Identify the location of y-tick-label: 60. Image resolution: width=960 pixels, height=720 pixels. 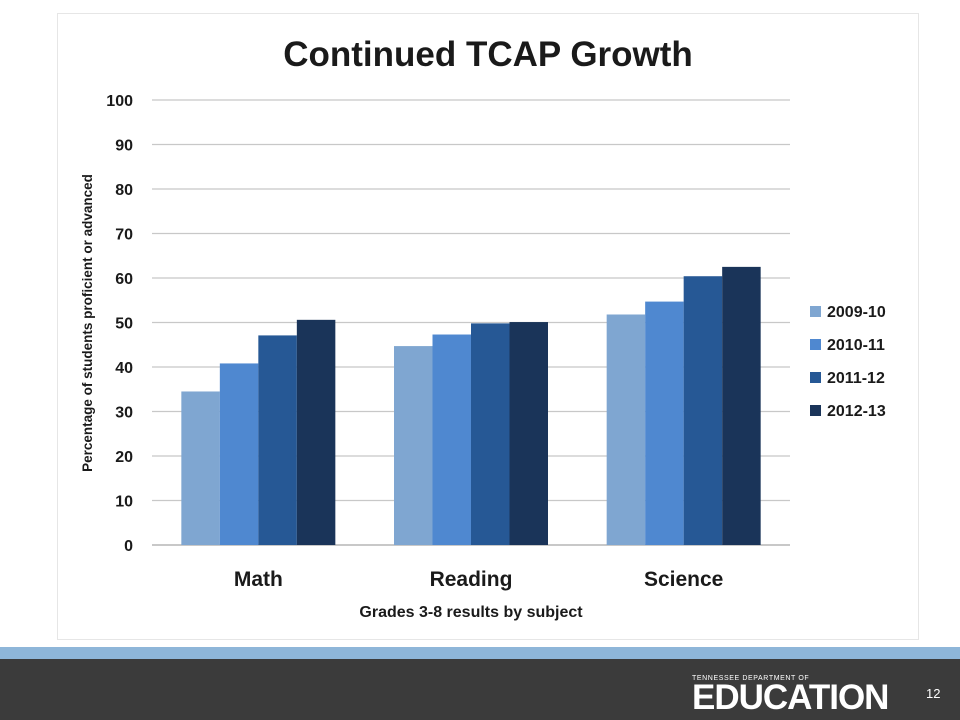
(124, 279).